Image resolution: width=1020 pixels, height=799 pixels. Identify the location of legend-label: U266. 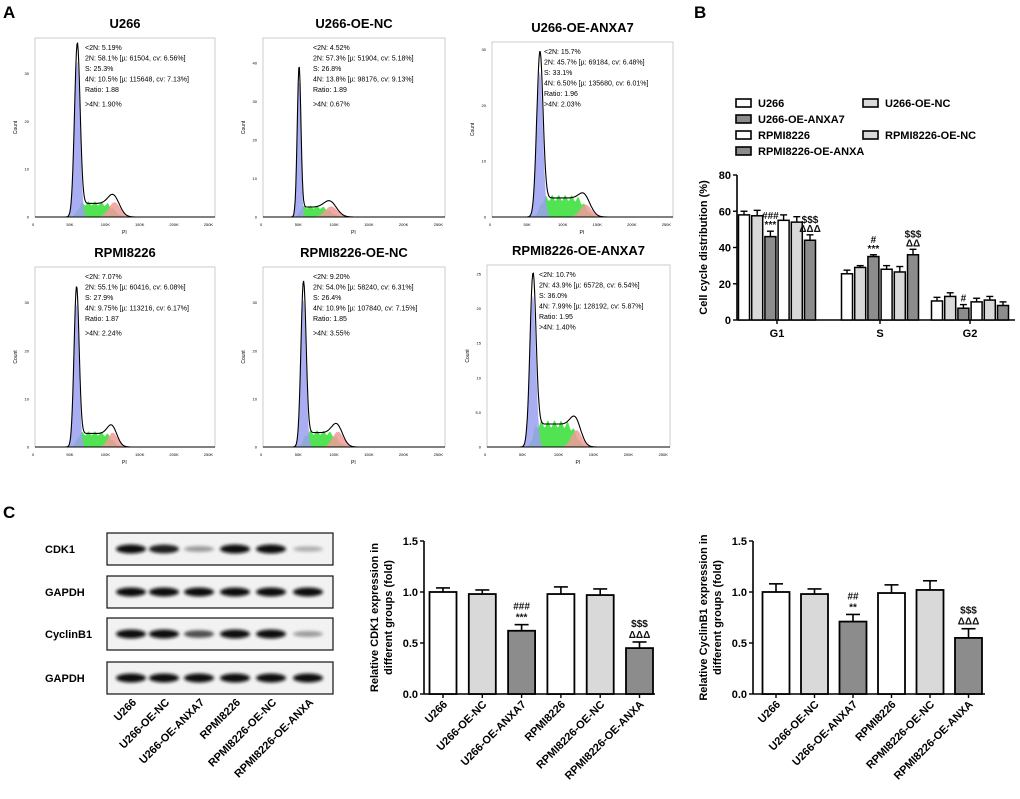
(771, 104).